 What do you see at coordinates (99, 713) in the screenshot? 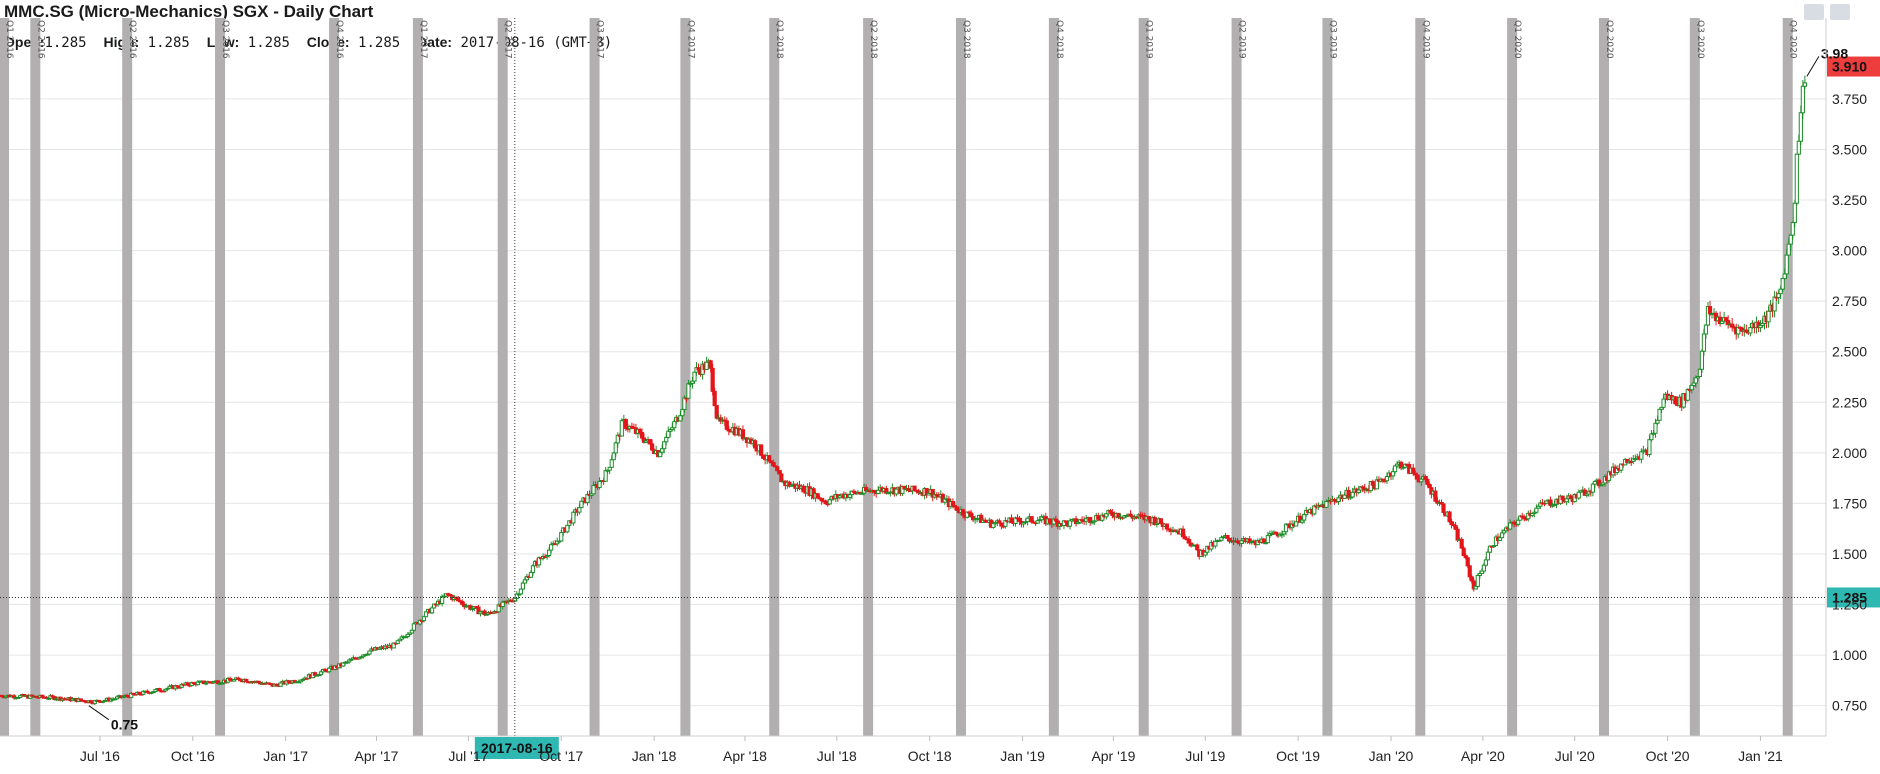
I see `low-callout-line` at bounding box center [99, 713].